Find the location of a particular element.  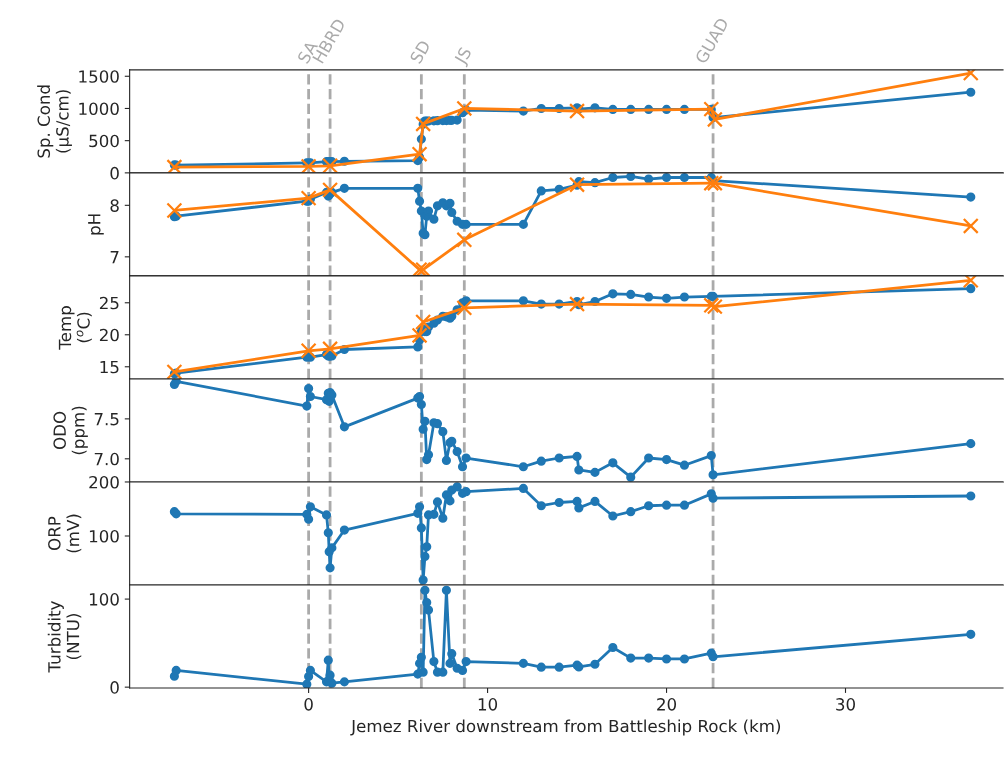

y-tick-label: 25 is located at coordinates (109, 303).